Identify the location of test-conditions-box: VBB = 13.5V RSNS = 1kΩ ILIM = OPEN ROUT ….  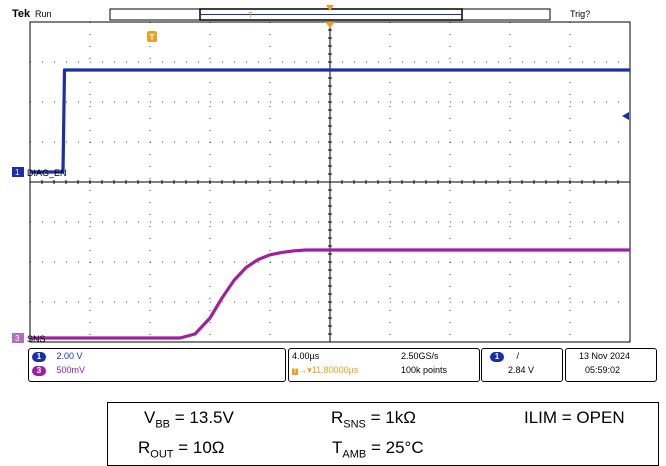
(383, 434).